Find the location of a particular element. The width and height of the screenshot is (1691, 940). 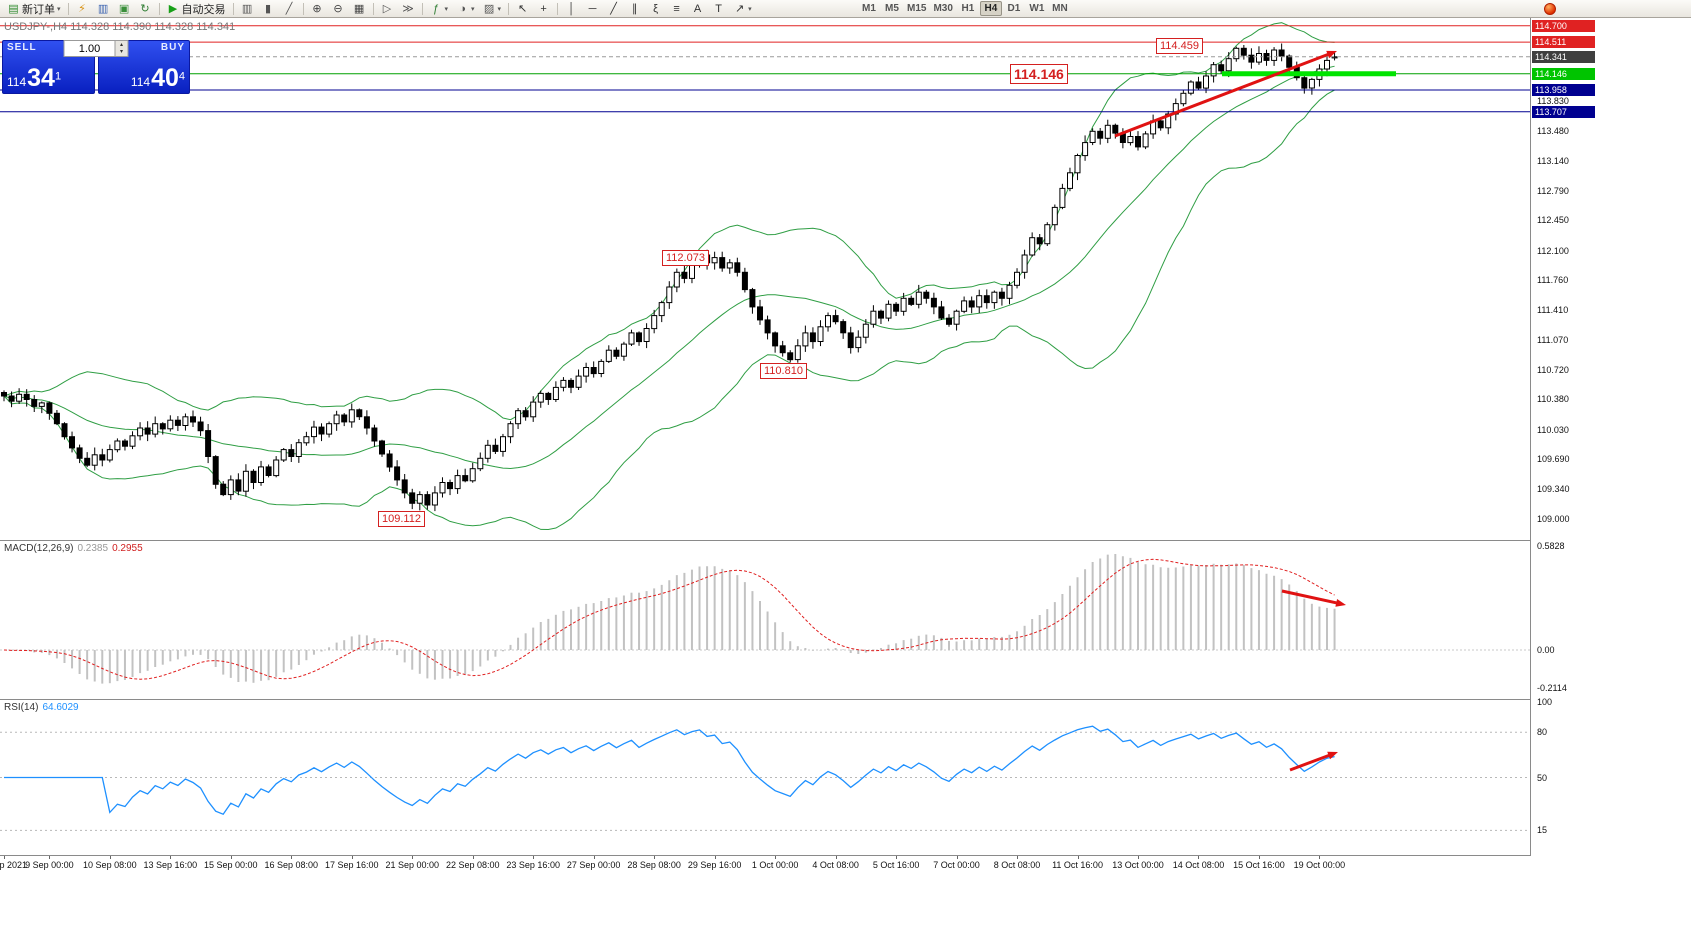

volume-spinner: ▴ ▾ is located at coordinates (122, 48).